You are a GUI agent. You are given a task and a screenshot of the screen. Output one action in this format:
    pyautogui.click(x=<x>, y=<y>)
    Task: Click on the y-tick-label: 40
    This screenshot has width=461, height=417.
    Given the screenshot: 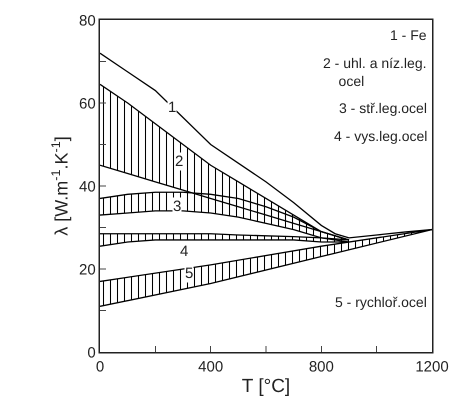 What is the action you would take?
    pyautogui.click(x=87, y=187)
    